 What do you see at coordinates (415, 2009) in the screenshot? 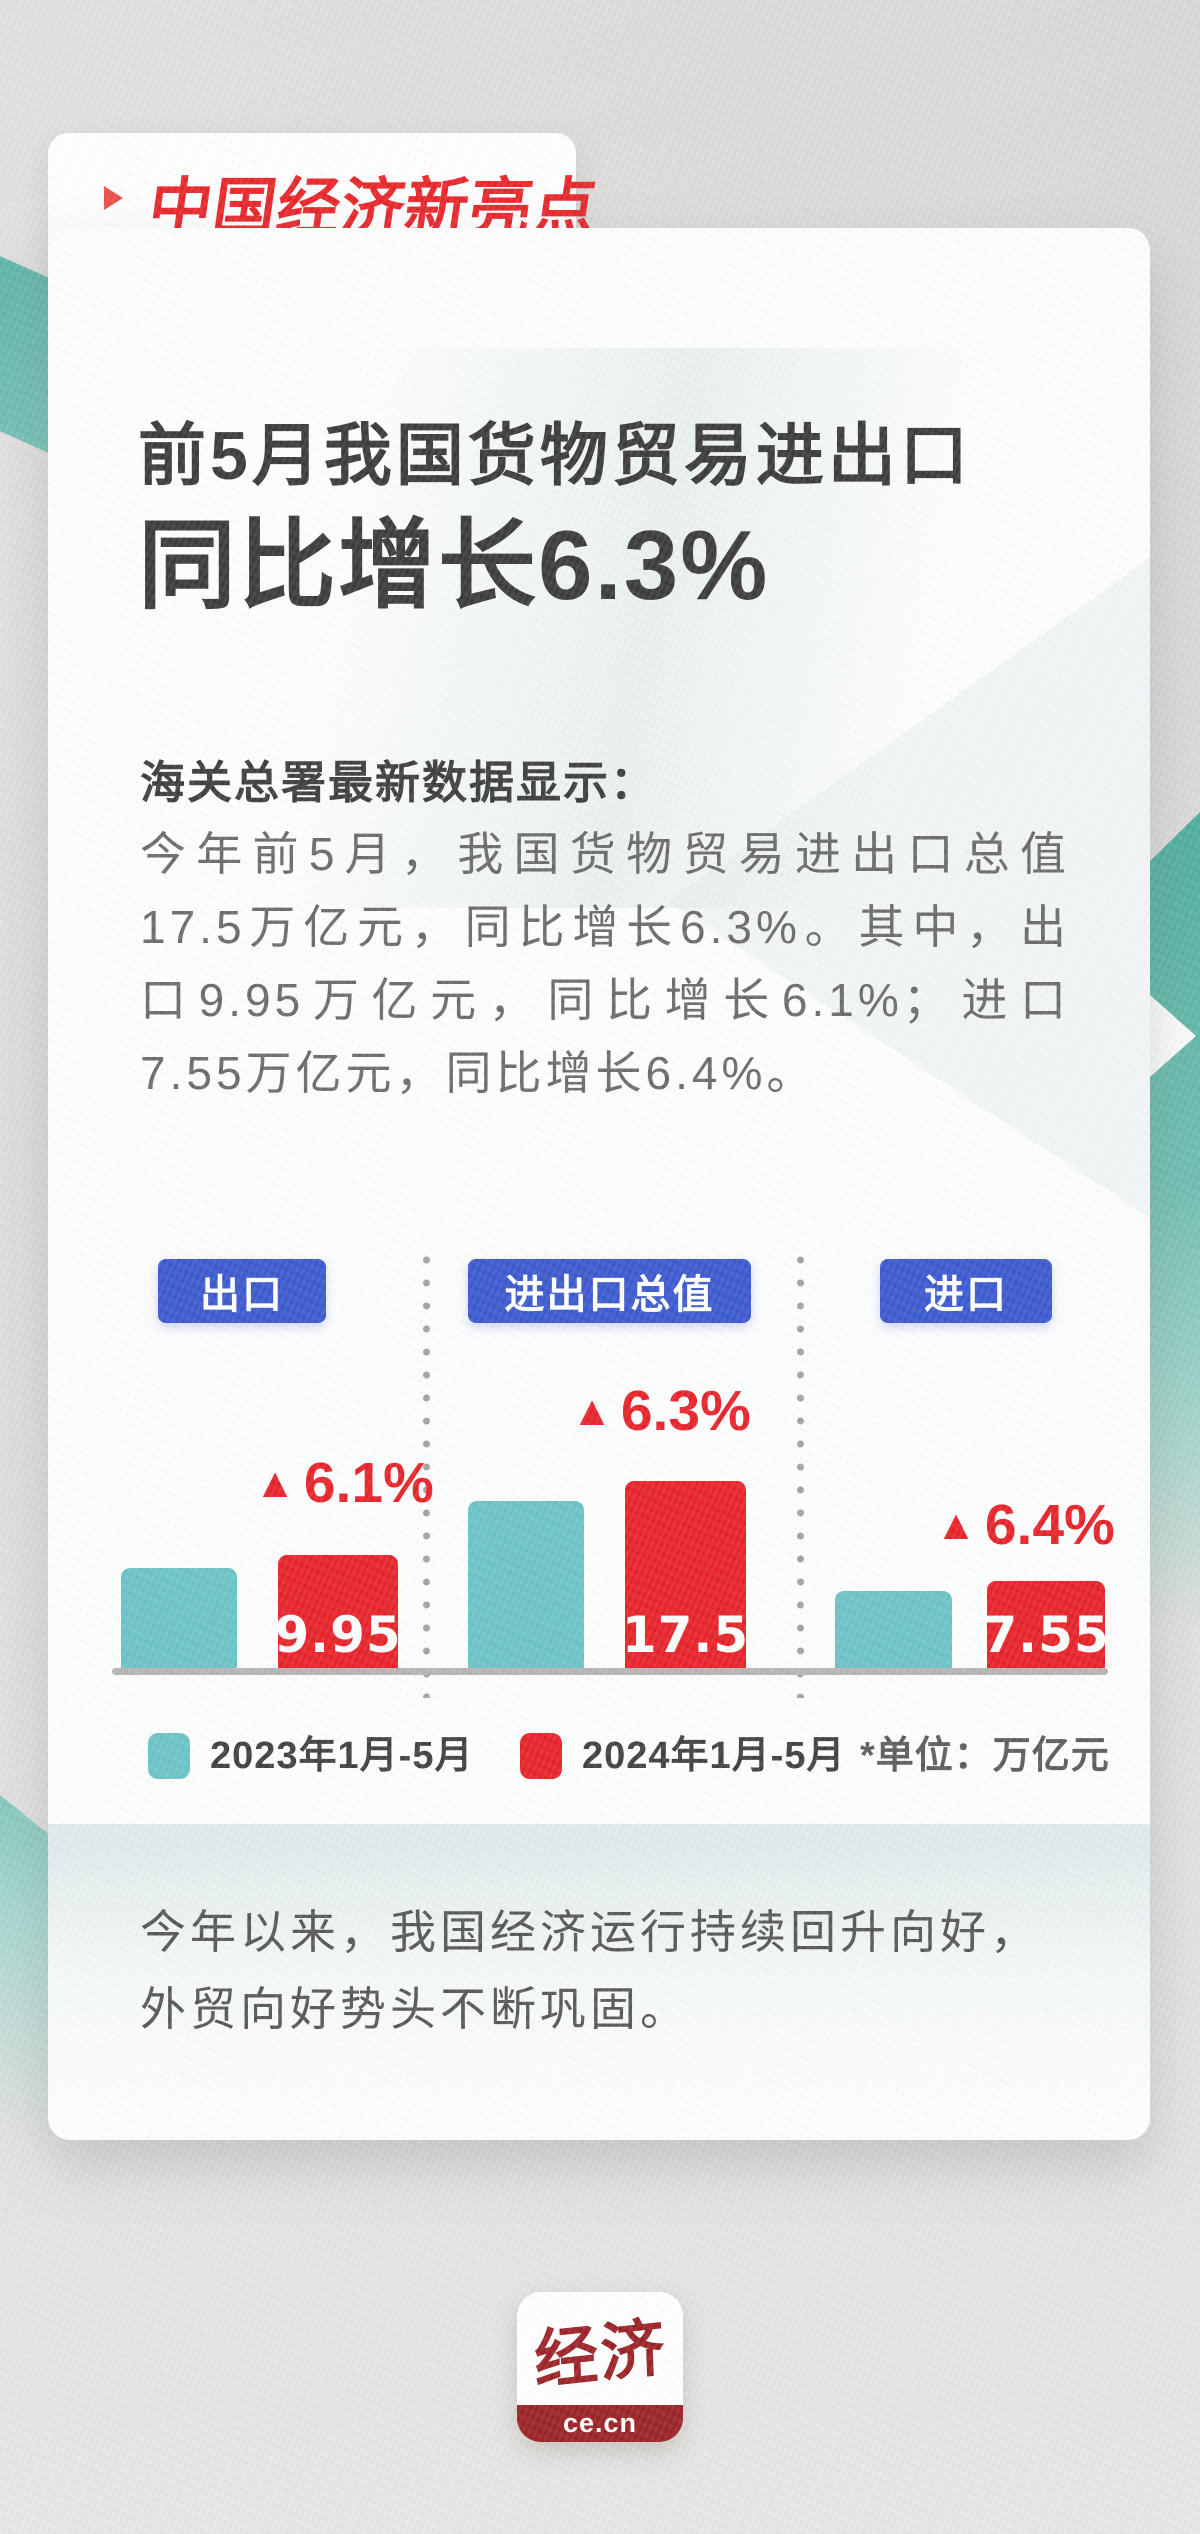
I see `closing-paragraph-line: 外贸向好势头不断巩固。` at bounding box center [415, 2009].